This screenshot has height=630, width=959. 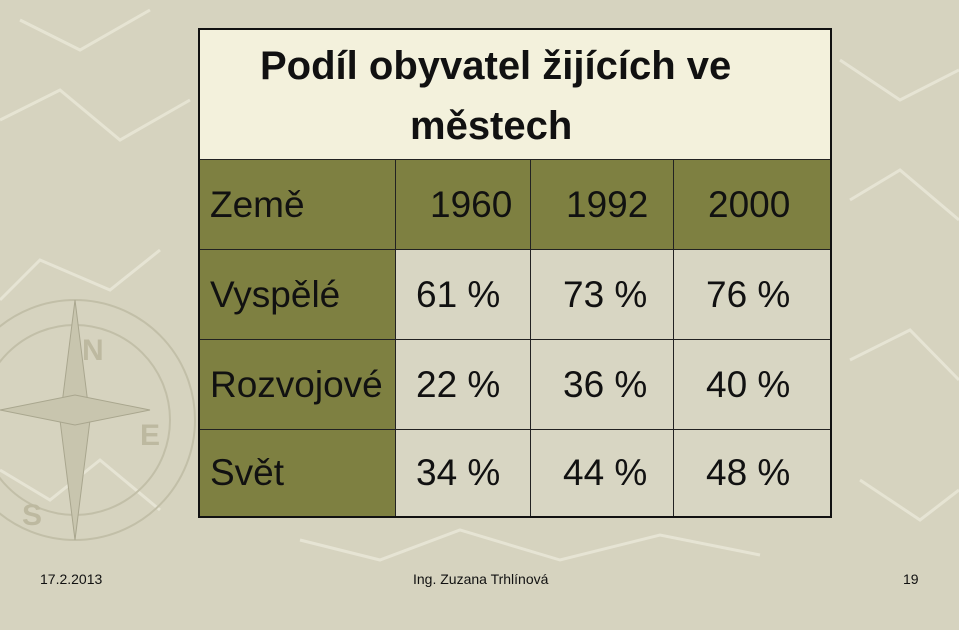 I want to click on value-cell: 36 %, so click(x=602, y=385).